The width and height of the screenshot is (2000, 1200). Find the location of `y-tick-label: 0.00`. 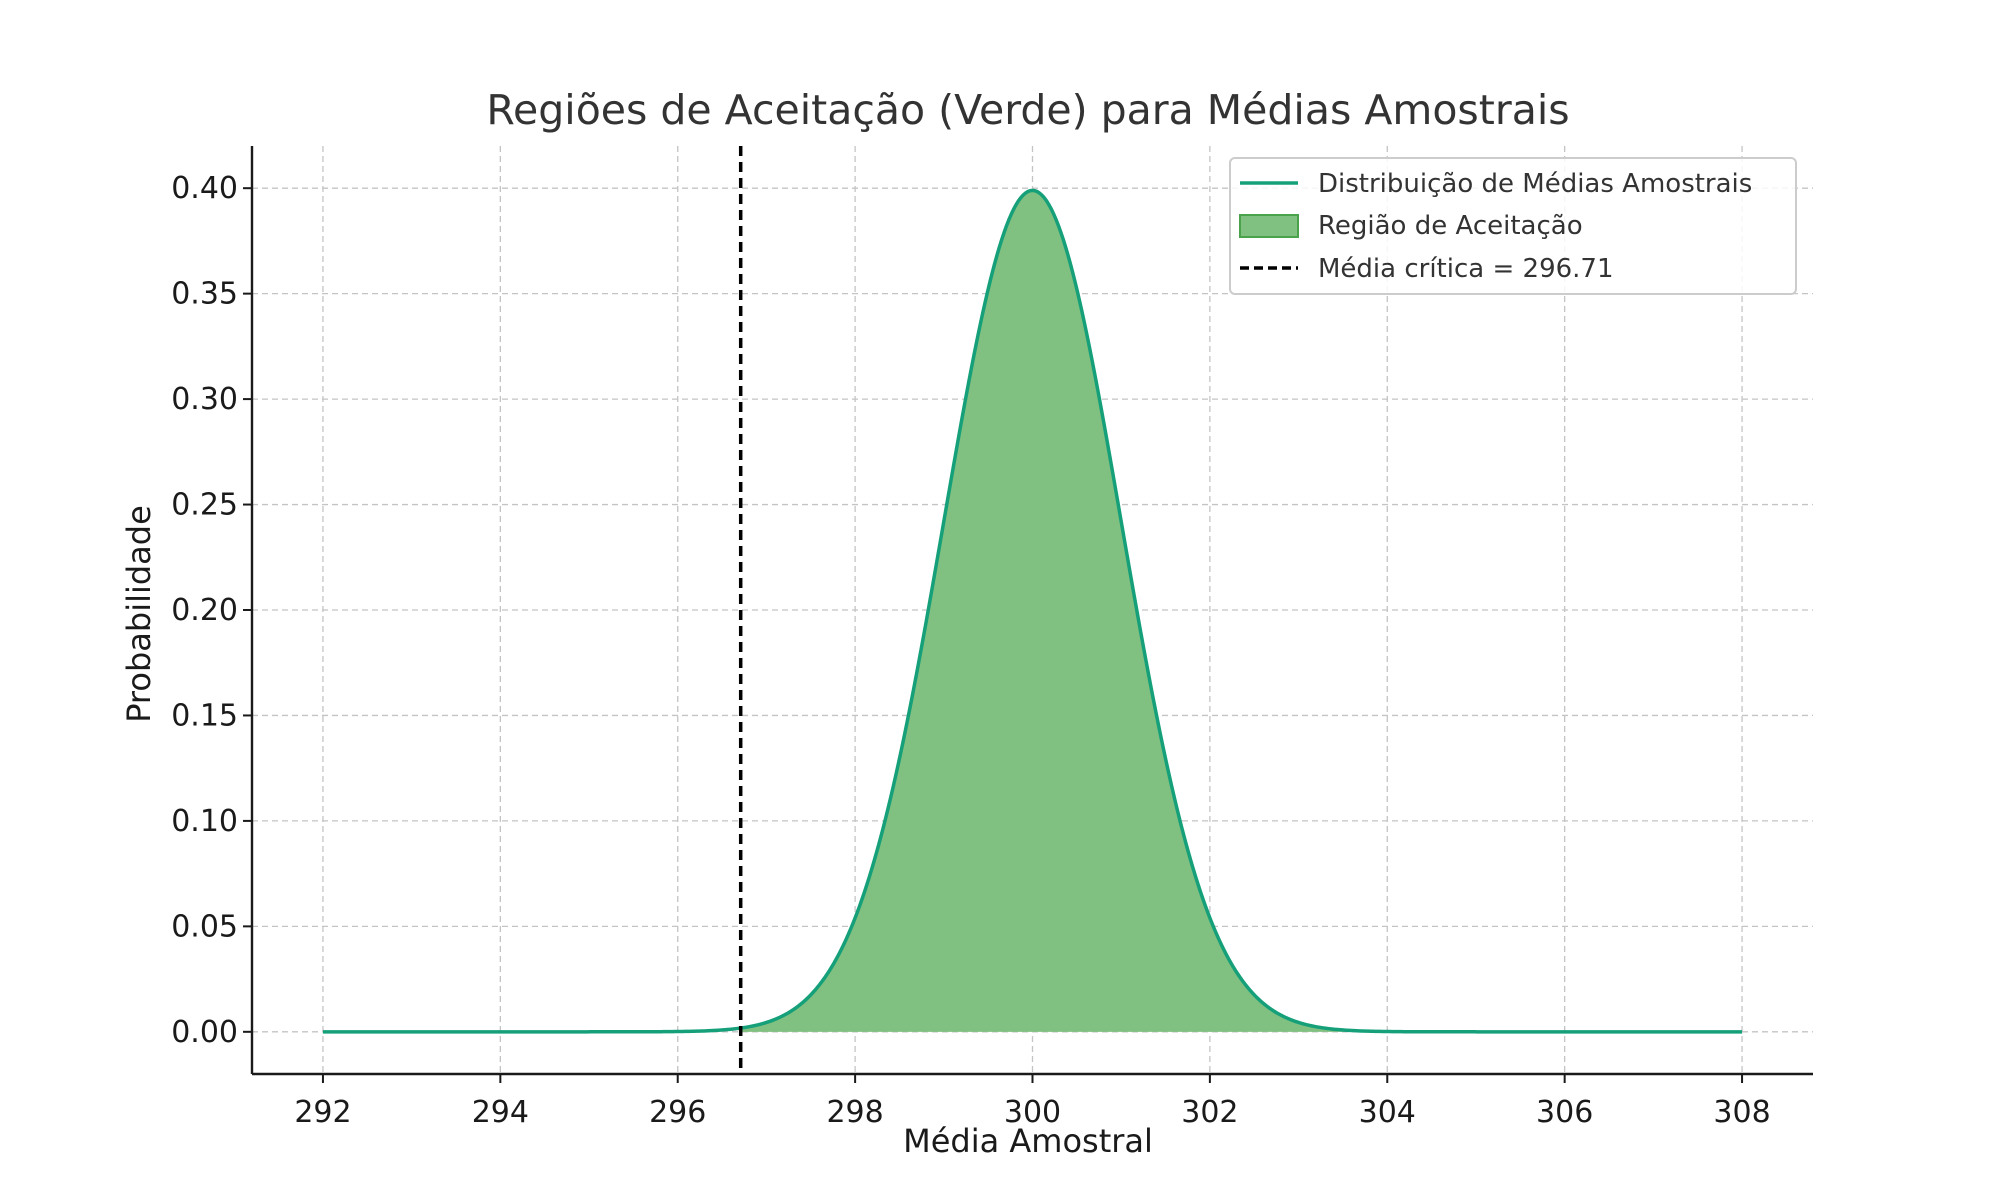

y-tick-label: 0.00 is located at coordinates (204, 1032).